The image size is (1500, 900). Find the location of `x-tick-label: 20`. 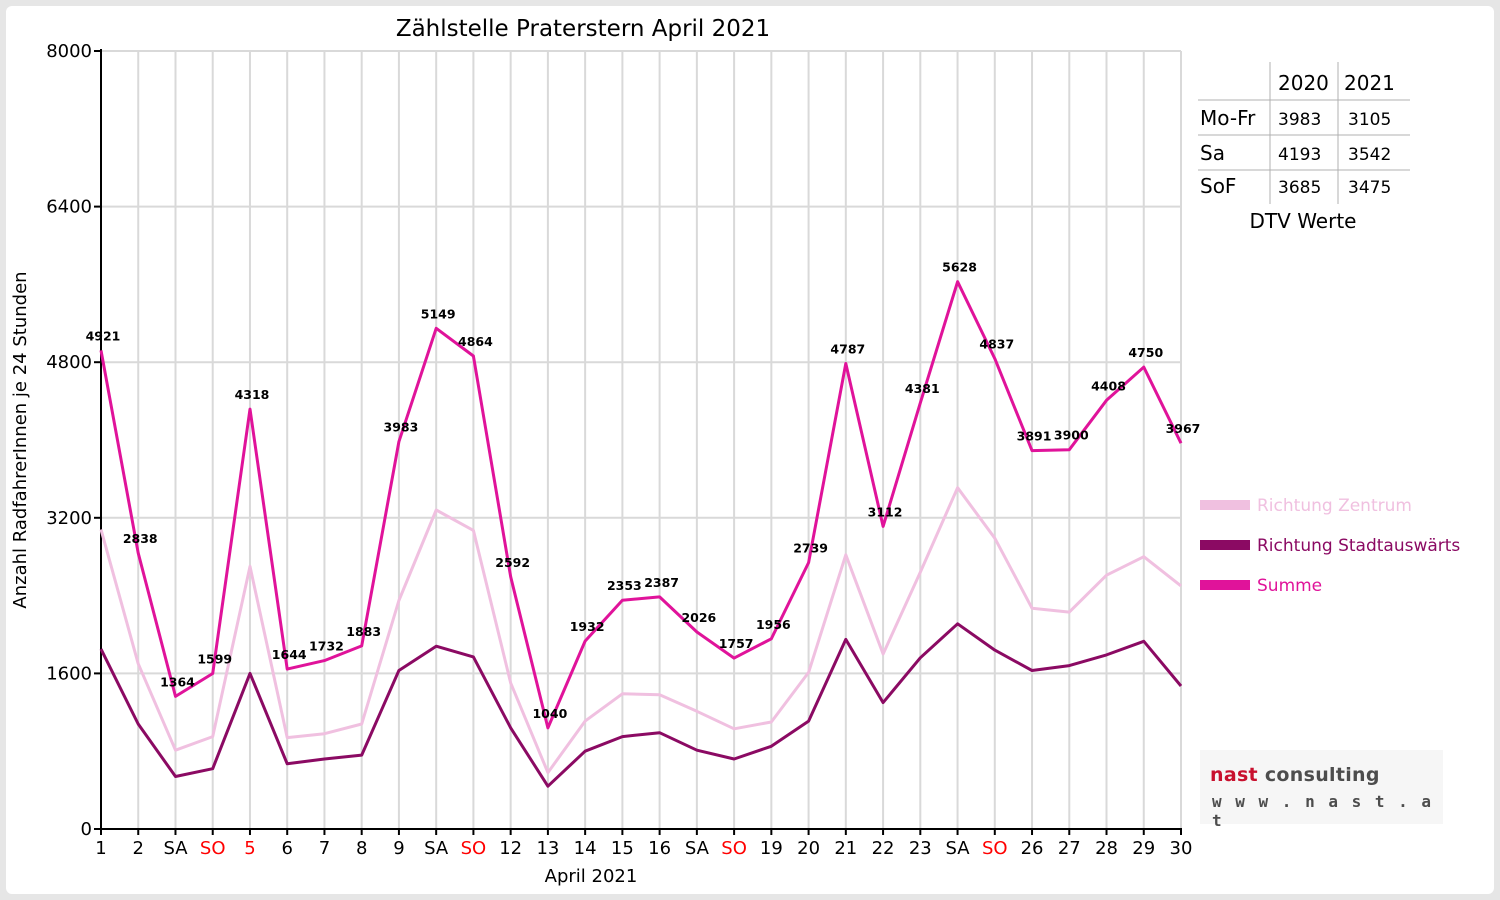

x-tick-label: 20 is located at coordinates (808, 848).